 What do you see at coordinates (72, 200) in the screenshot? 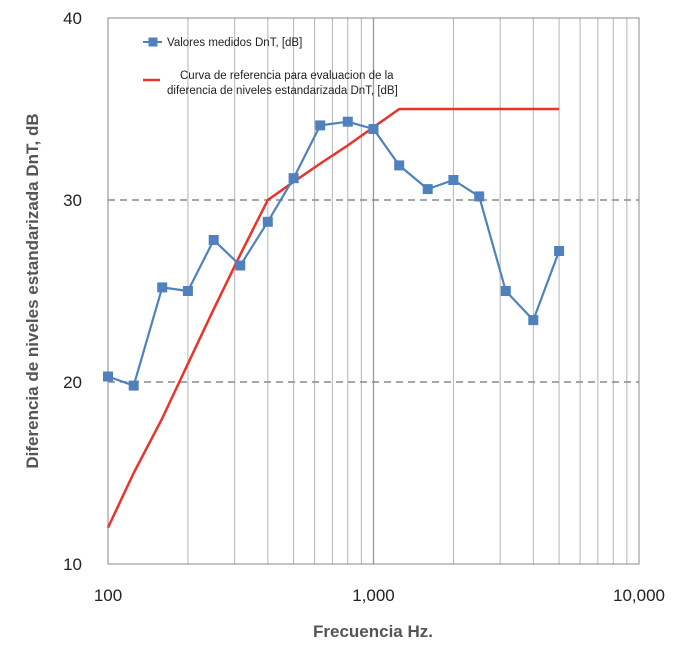
I see `y-tick-label: 30` at bounding box center [72, 200].